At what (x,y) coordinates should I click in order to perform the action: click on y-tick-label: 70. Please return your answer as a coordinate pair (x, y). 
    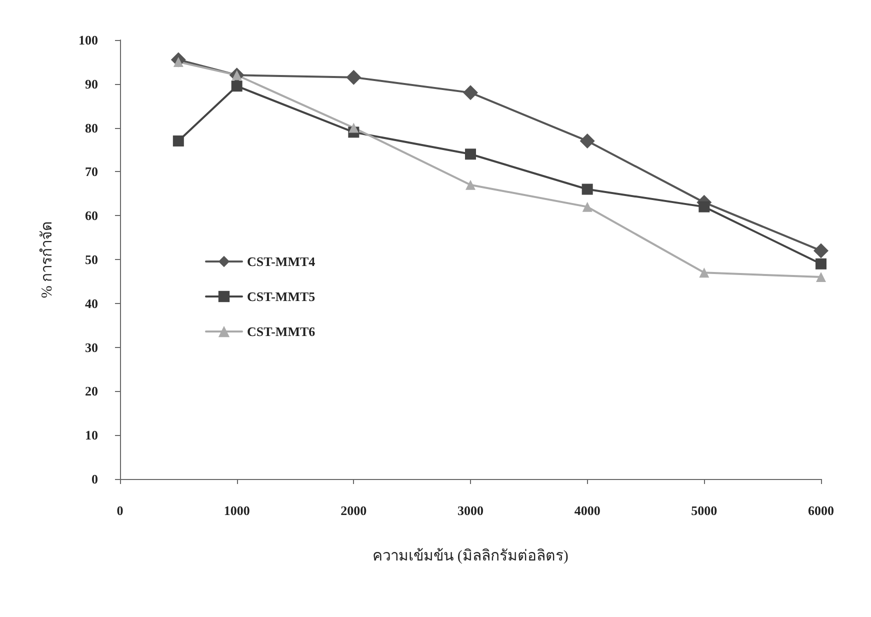
    Looking at the image, I should click on (91, 172).